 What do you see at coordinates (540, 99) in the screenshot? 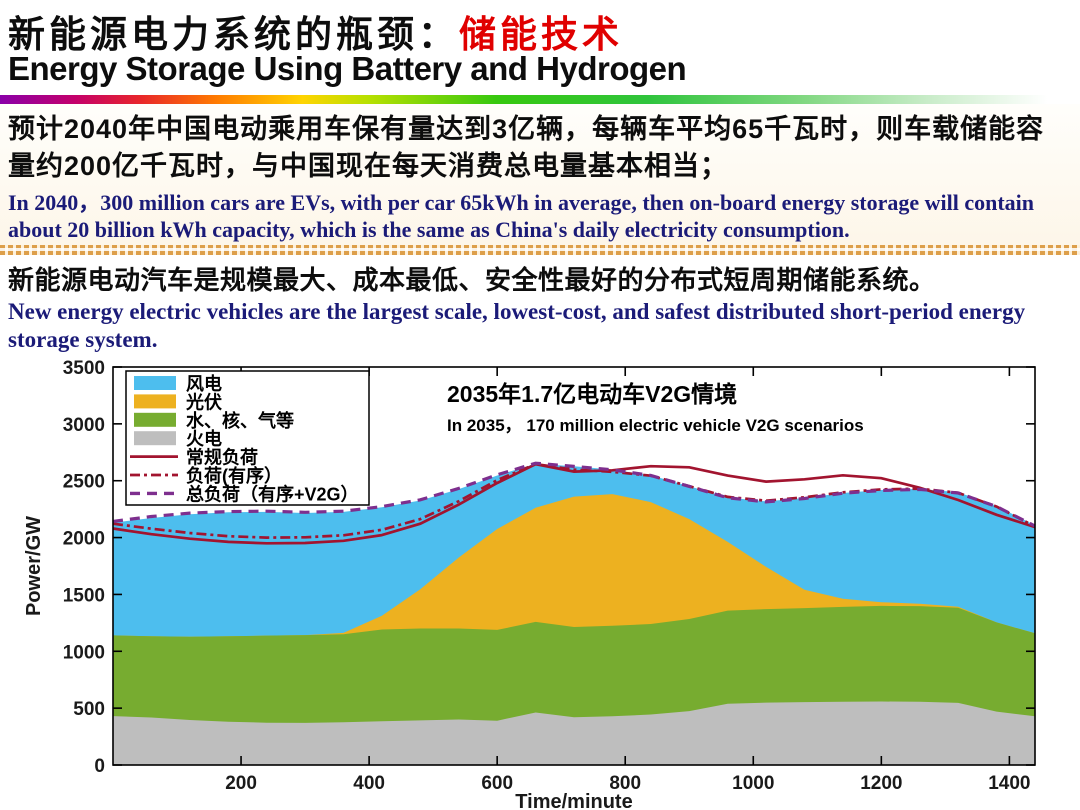
I see `rainbow-divider` at bounding box center [540, 99].